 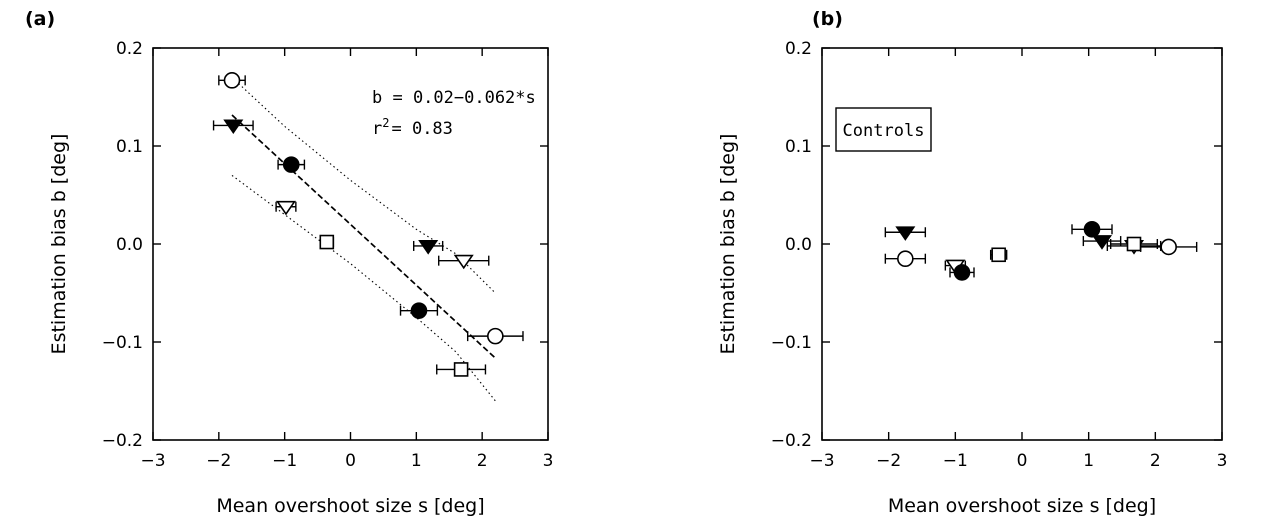 I want to click on controls-box, so click(x=883, y=129).